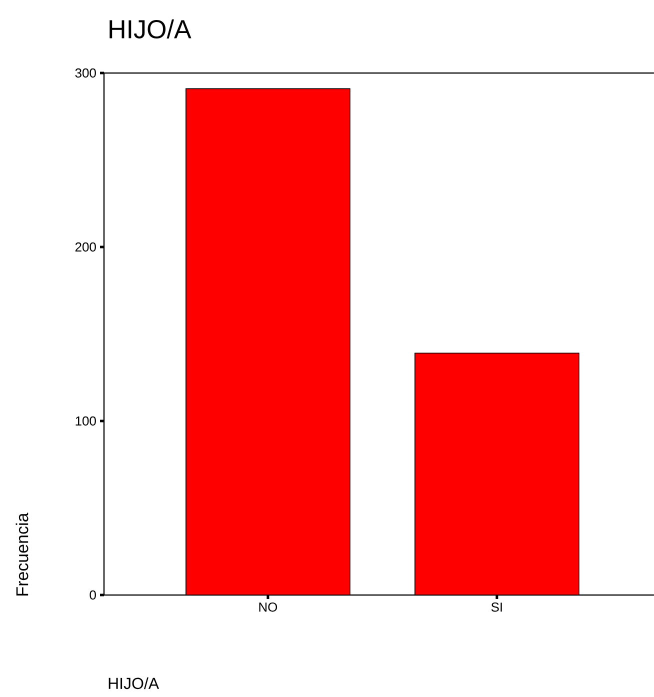 The width and height of the screenshot is (654, 697). What do you see at coordinates (151, 28) in the screenshot?
I see `chart-title: HIJO/A` at bounding box center [151, 28].